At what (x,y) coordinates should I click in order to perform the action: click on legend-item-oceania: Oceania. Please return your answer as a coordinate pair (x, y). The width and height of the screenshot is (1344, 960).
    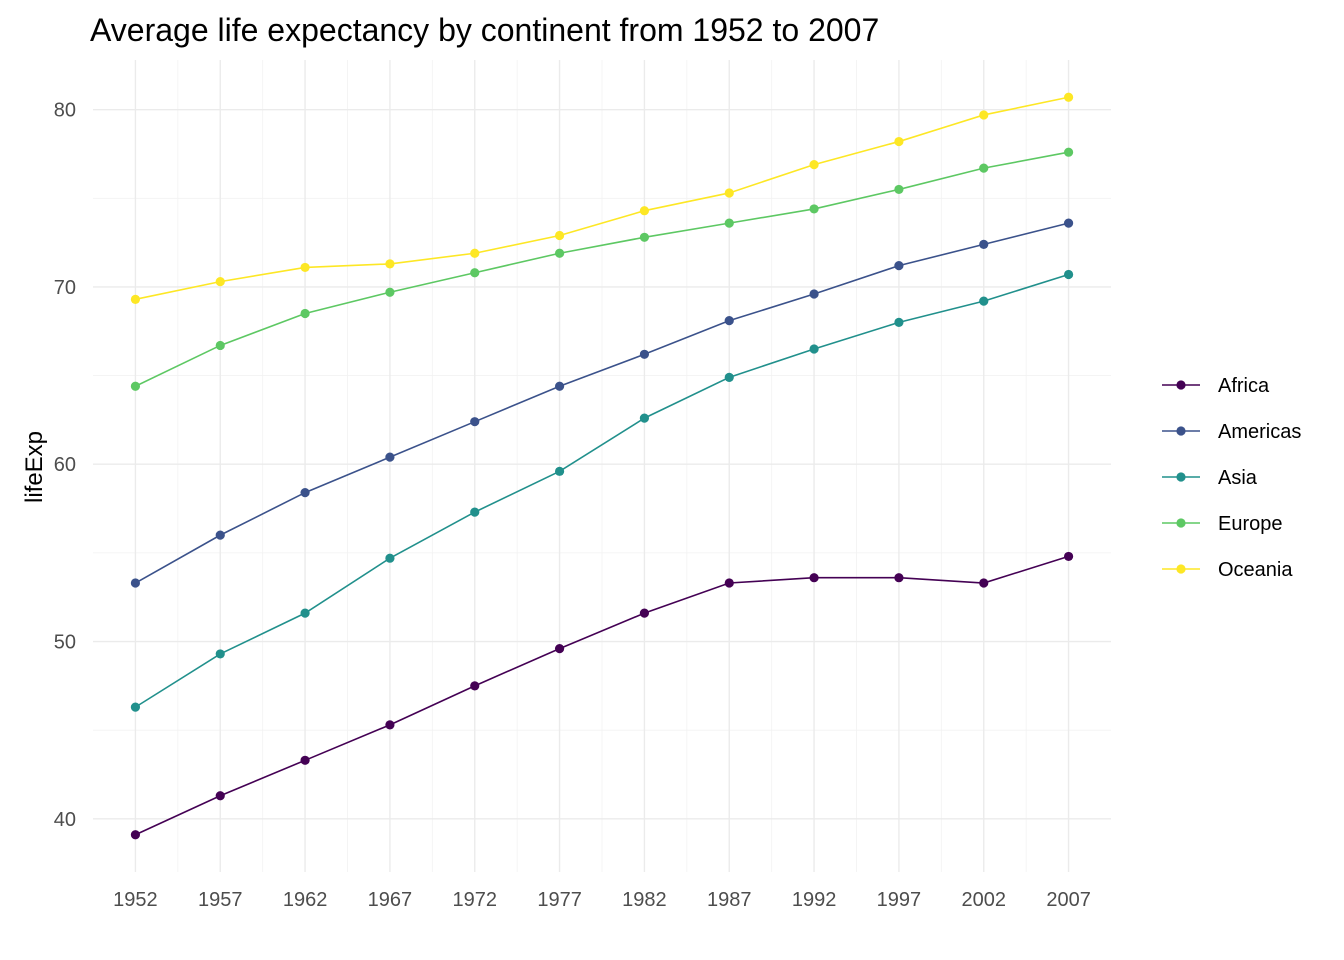
    Looking at the image, I should click on (1227, 570).